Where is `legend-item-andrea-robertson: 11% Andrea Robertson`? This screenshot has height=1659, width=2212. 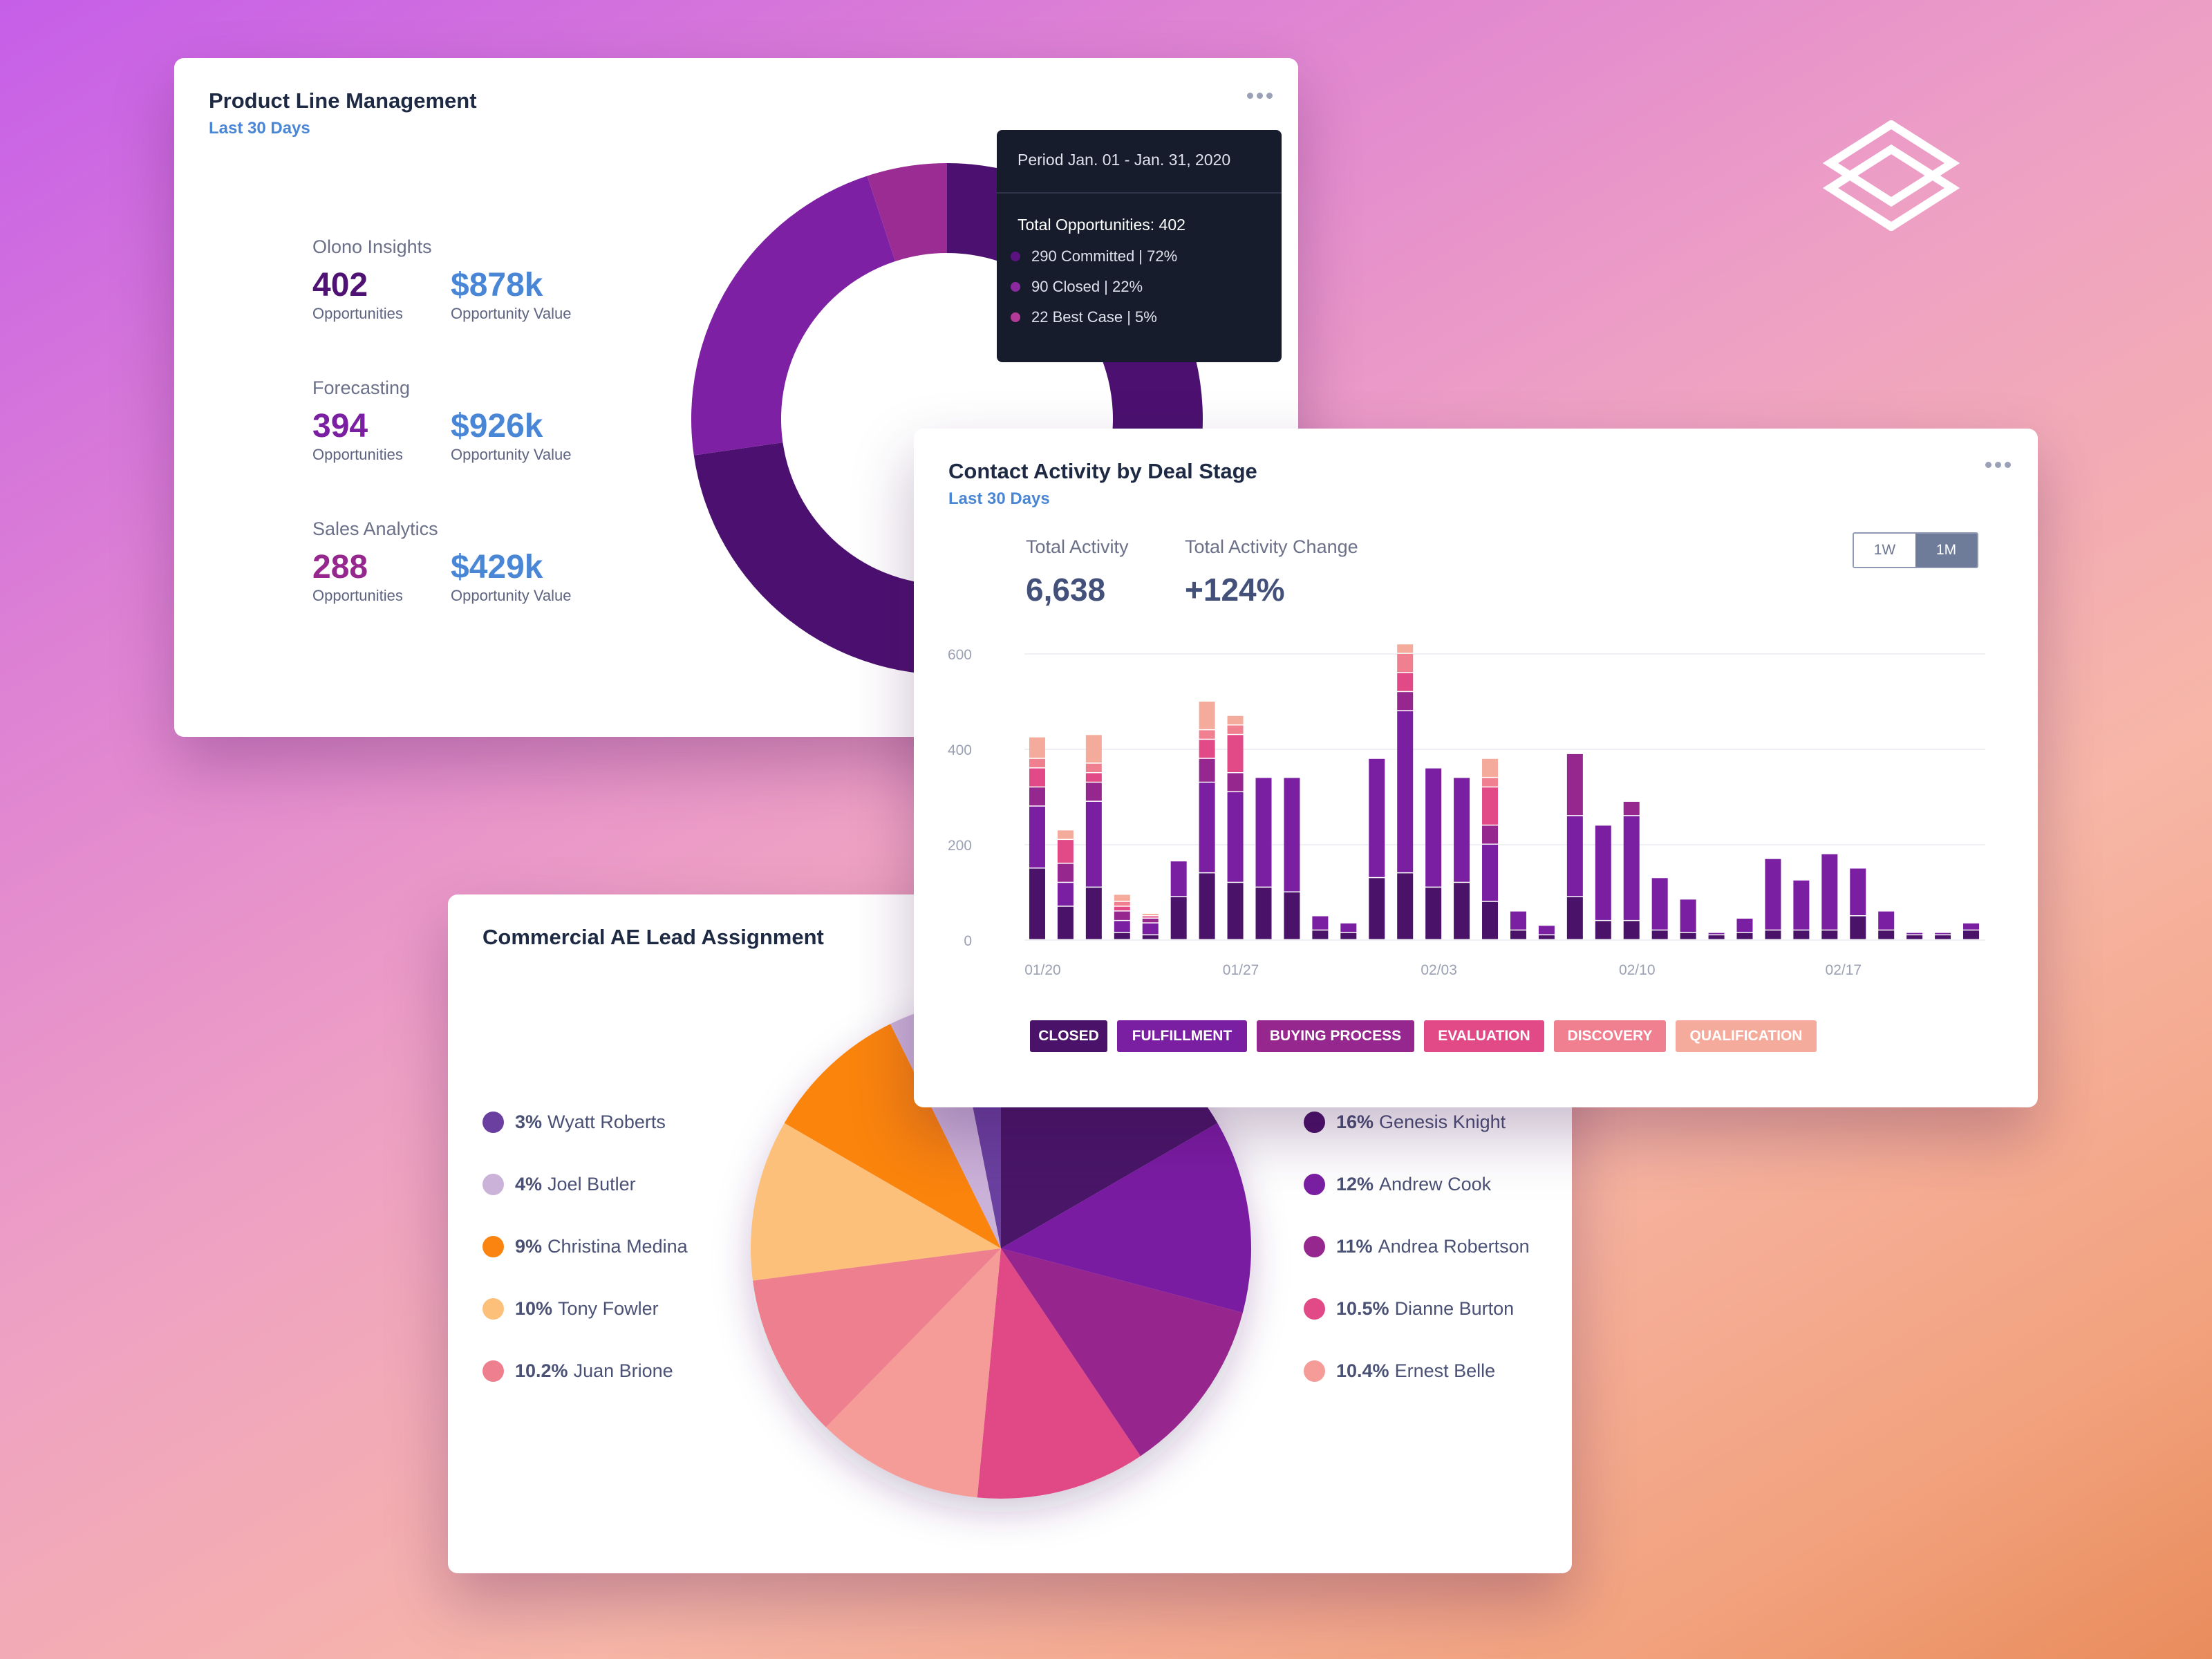 legend-item-andrea-robertson: 11% Andrea Robertson is located at coordinates (1417, 1246).